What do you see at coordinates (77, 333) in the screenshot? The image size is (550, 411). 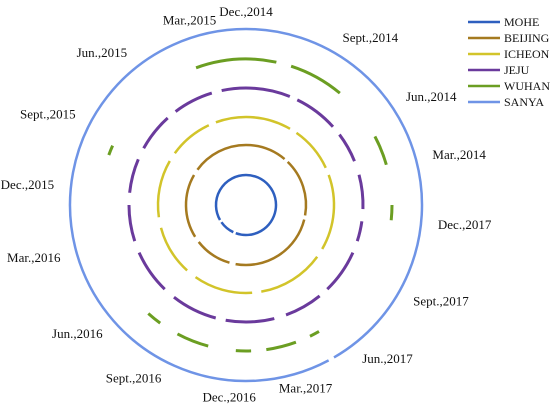 I see `time-label: Jun.,2016` at bounding box center [77, 333].